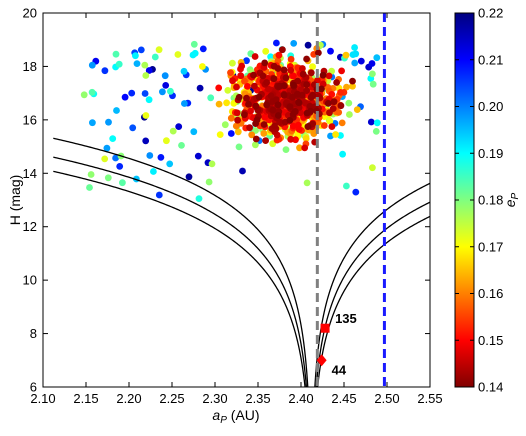 This screenshot has width=526, height=436. I want to click on colorbar-tick-label: 0.20, so click(490, 106).